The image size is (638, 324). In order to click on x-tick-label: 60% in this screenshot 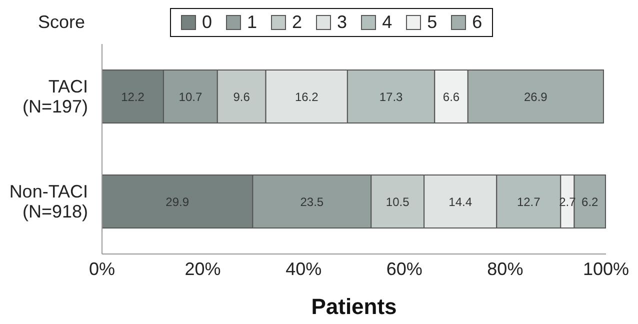, I will do `click(404, 268)`.